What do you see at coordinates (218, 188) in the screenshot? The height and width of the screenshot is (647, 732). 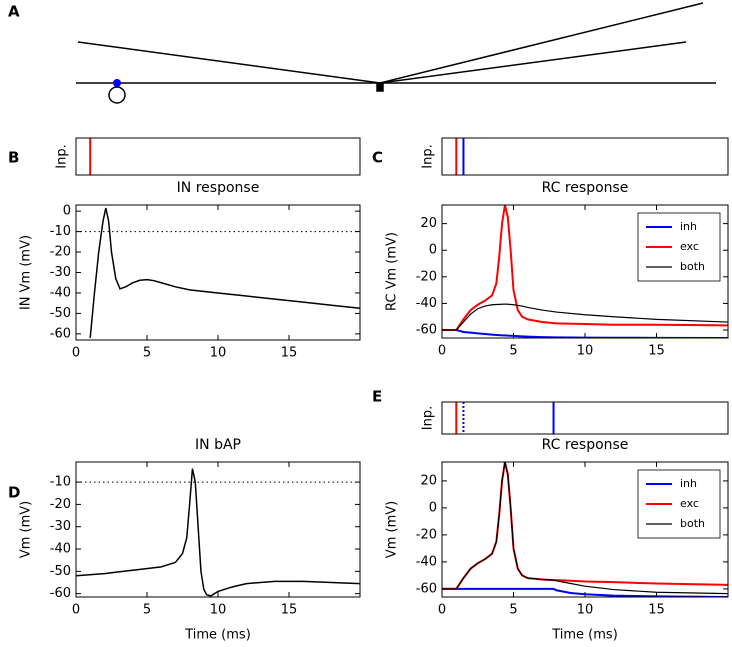 I see `chart-title: IN response` at bounding box center [218, 188].